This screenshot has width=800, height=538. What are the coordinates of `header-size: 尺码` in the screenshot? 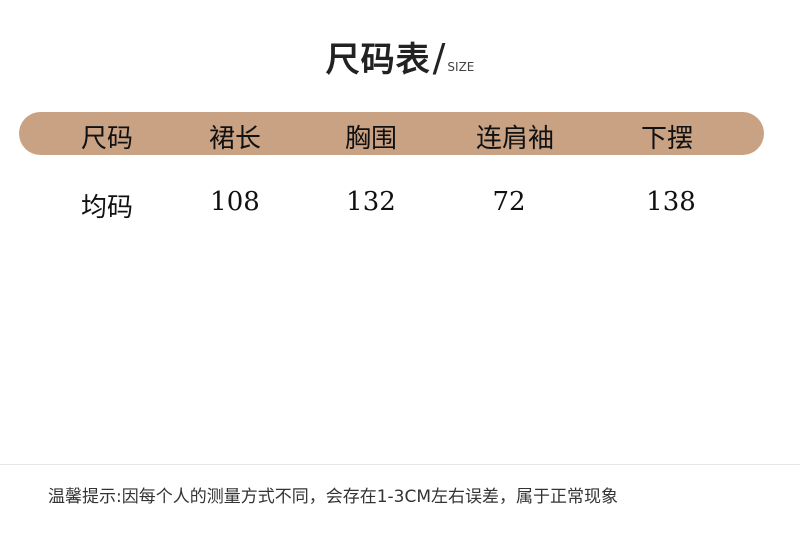 It's located at (106, 139).